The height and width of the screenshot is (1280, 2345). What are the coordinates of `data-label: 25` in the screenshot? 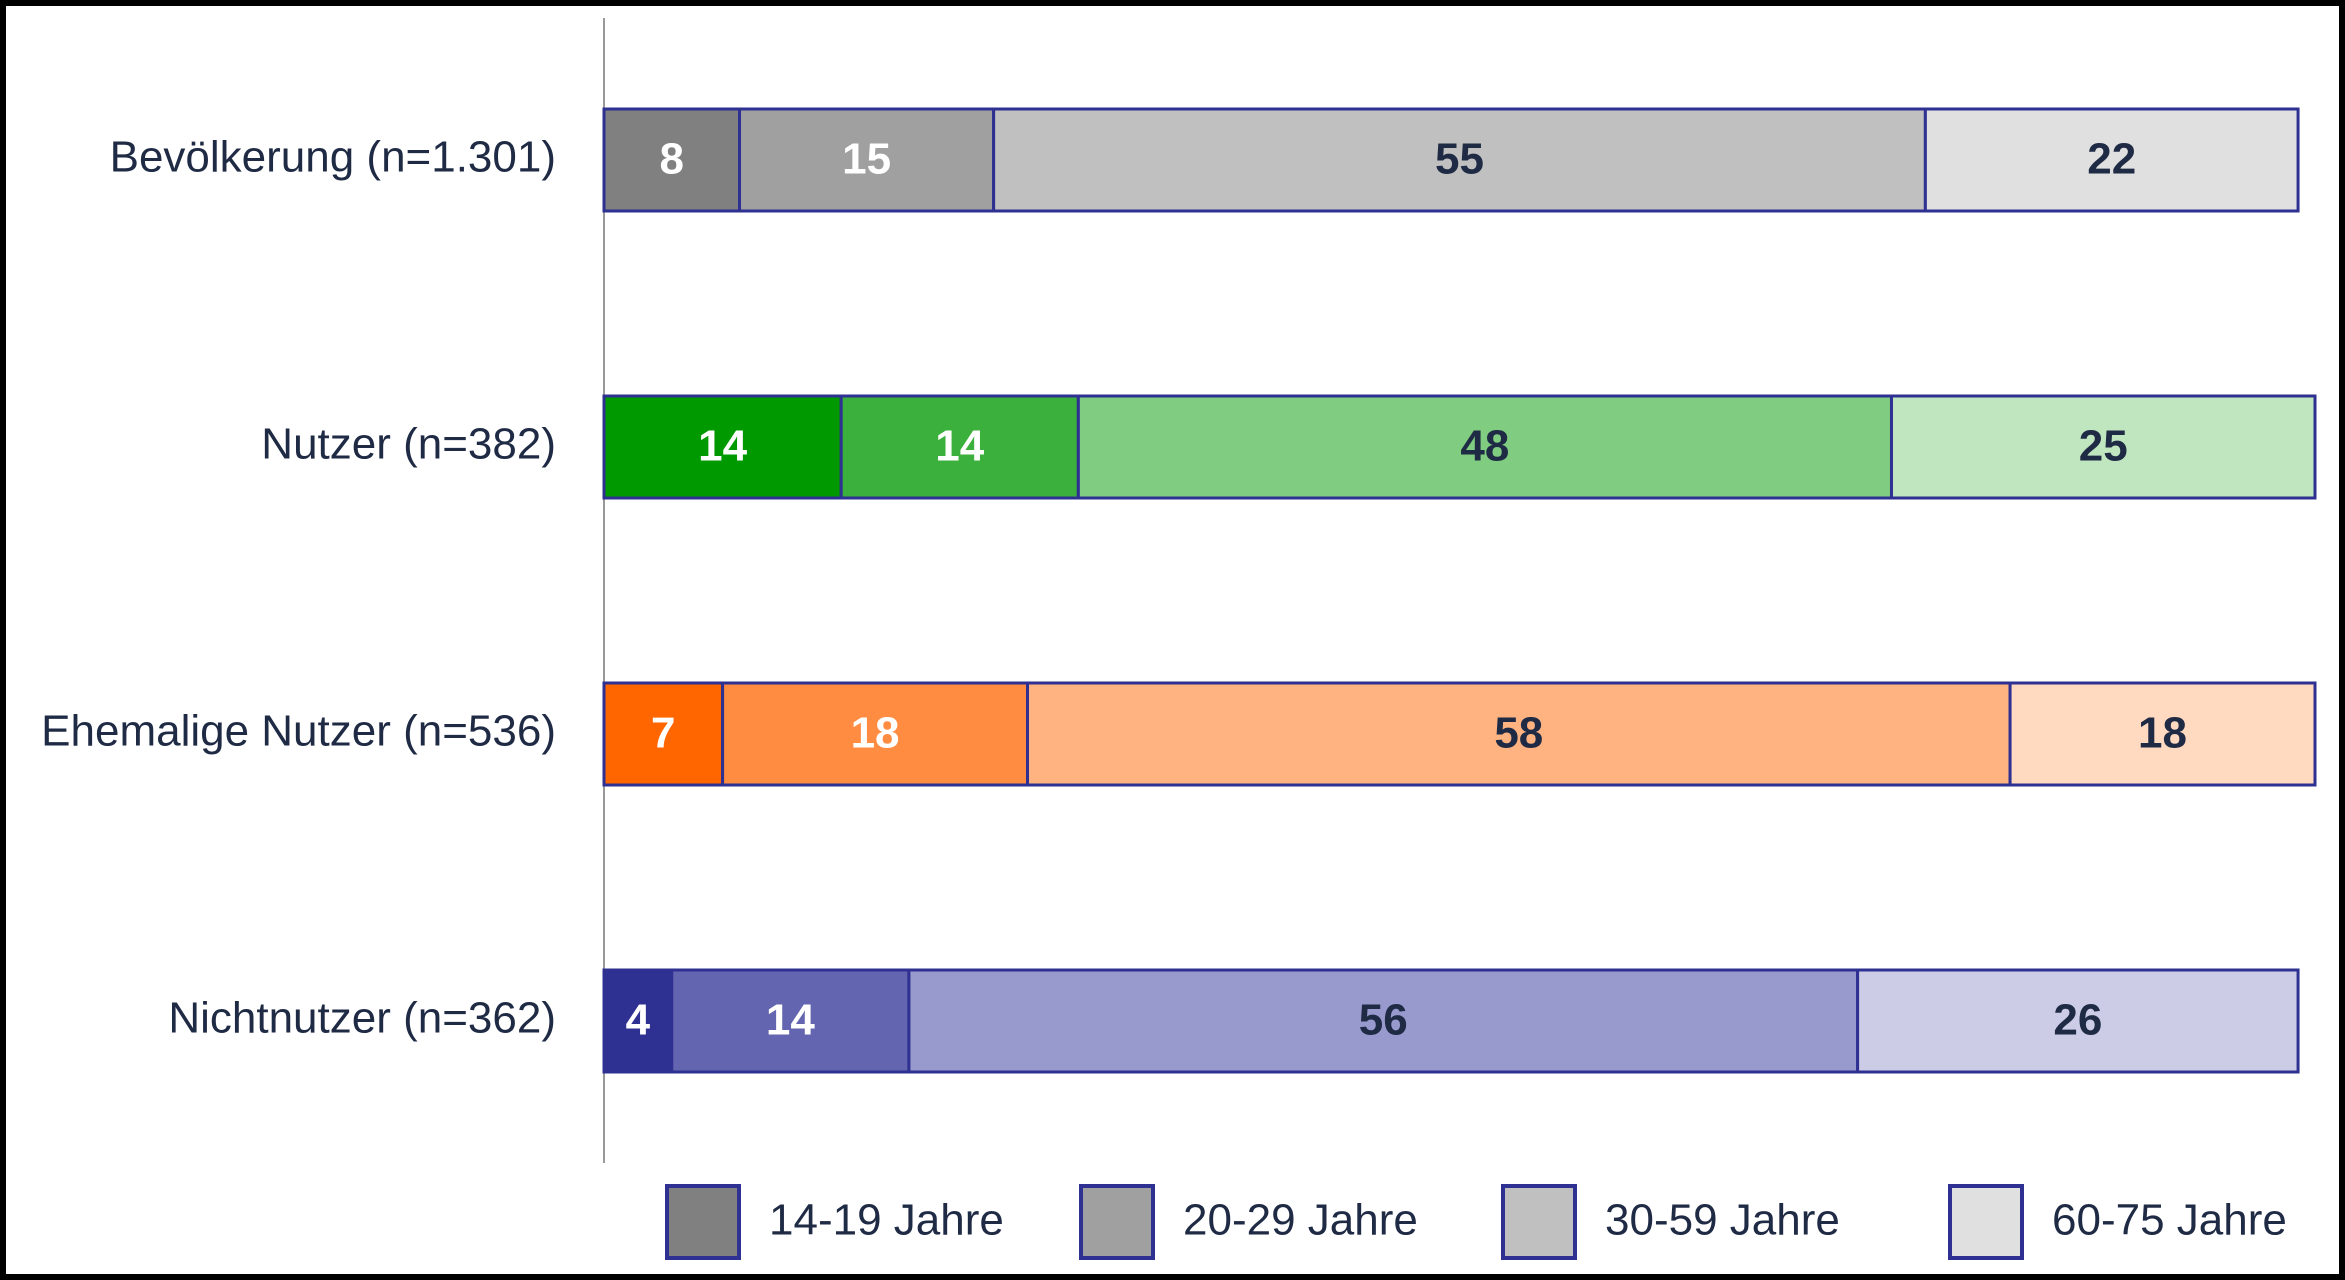 It's located at (2103, 446).